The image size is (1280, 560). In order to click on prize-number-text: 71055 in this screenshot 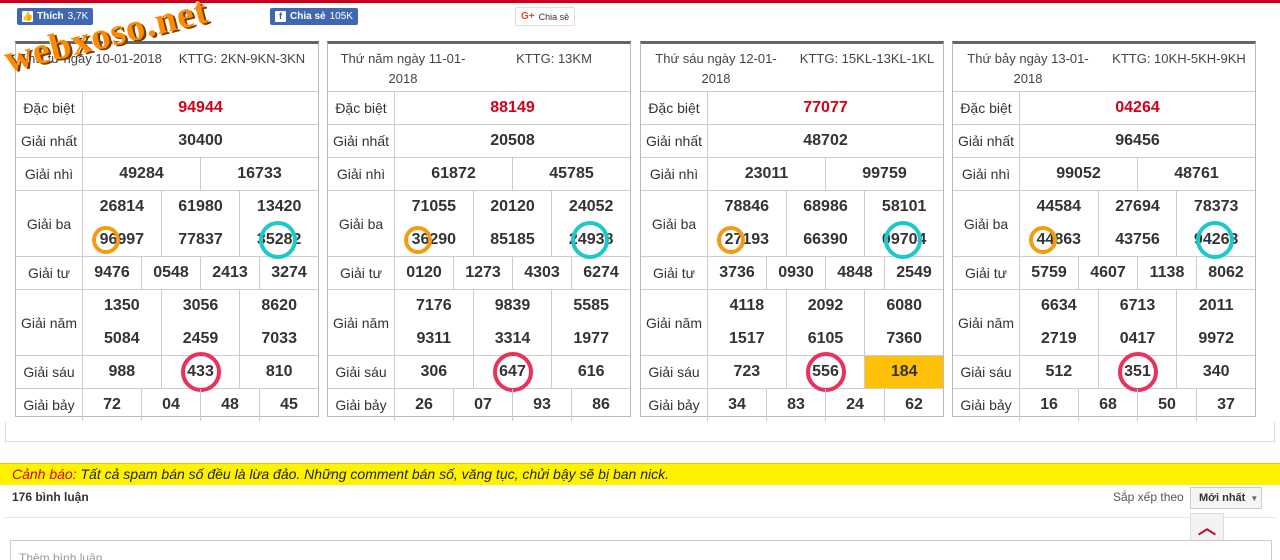, I will do `click(434, 207)`.